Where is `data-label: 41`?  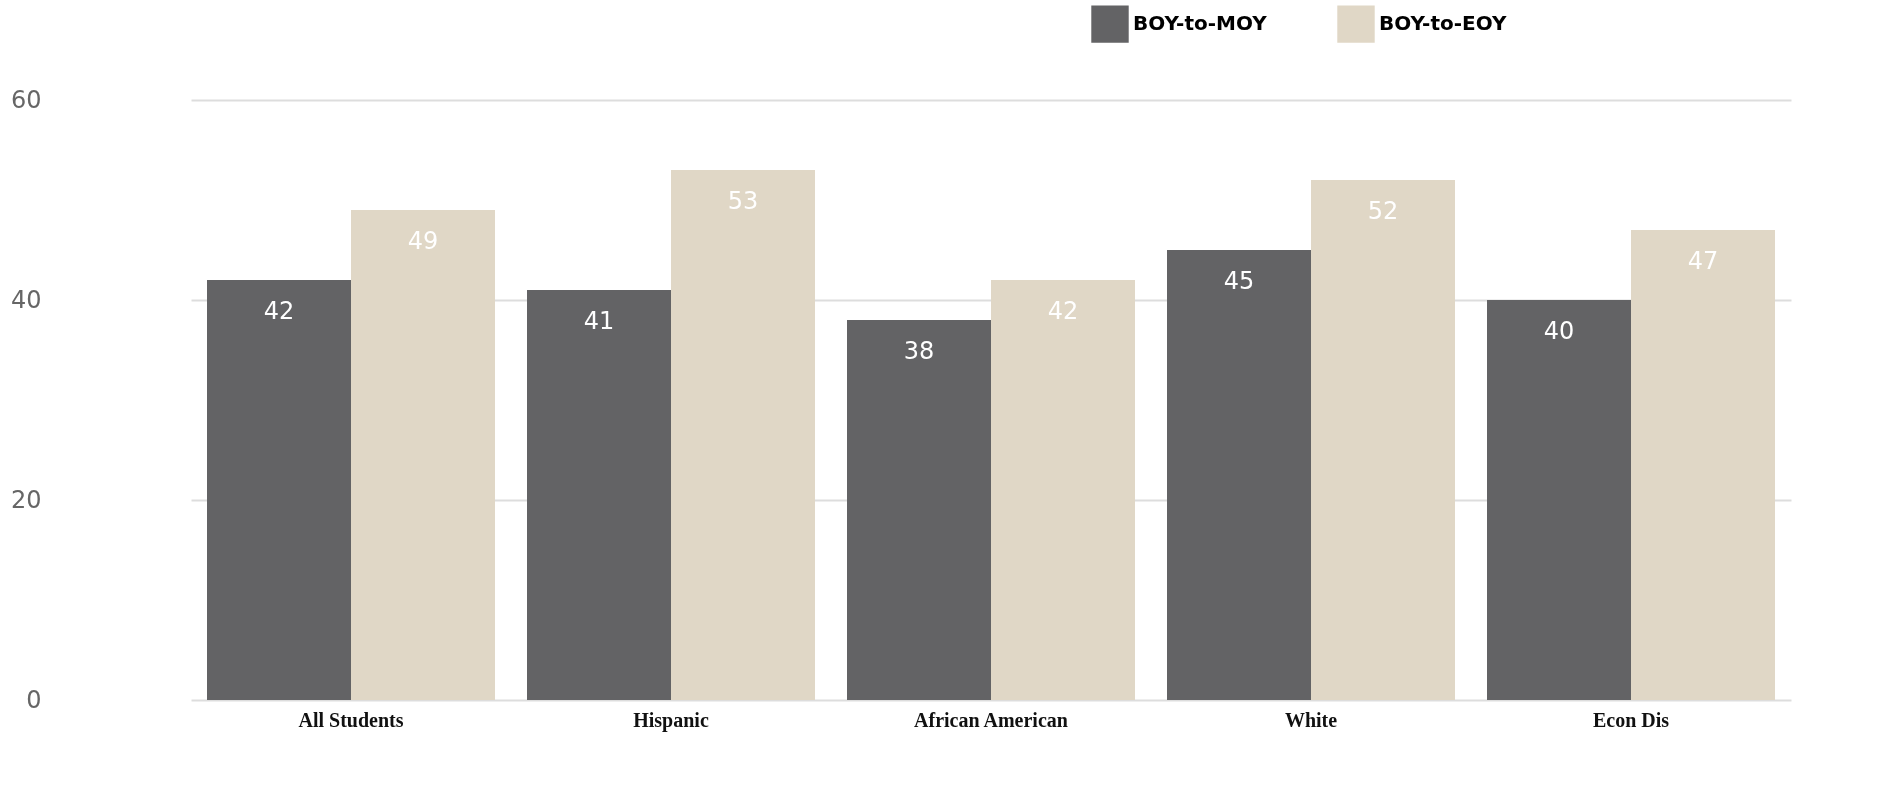 data-label: 41 is located at coordinates (599, 321).